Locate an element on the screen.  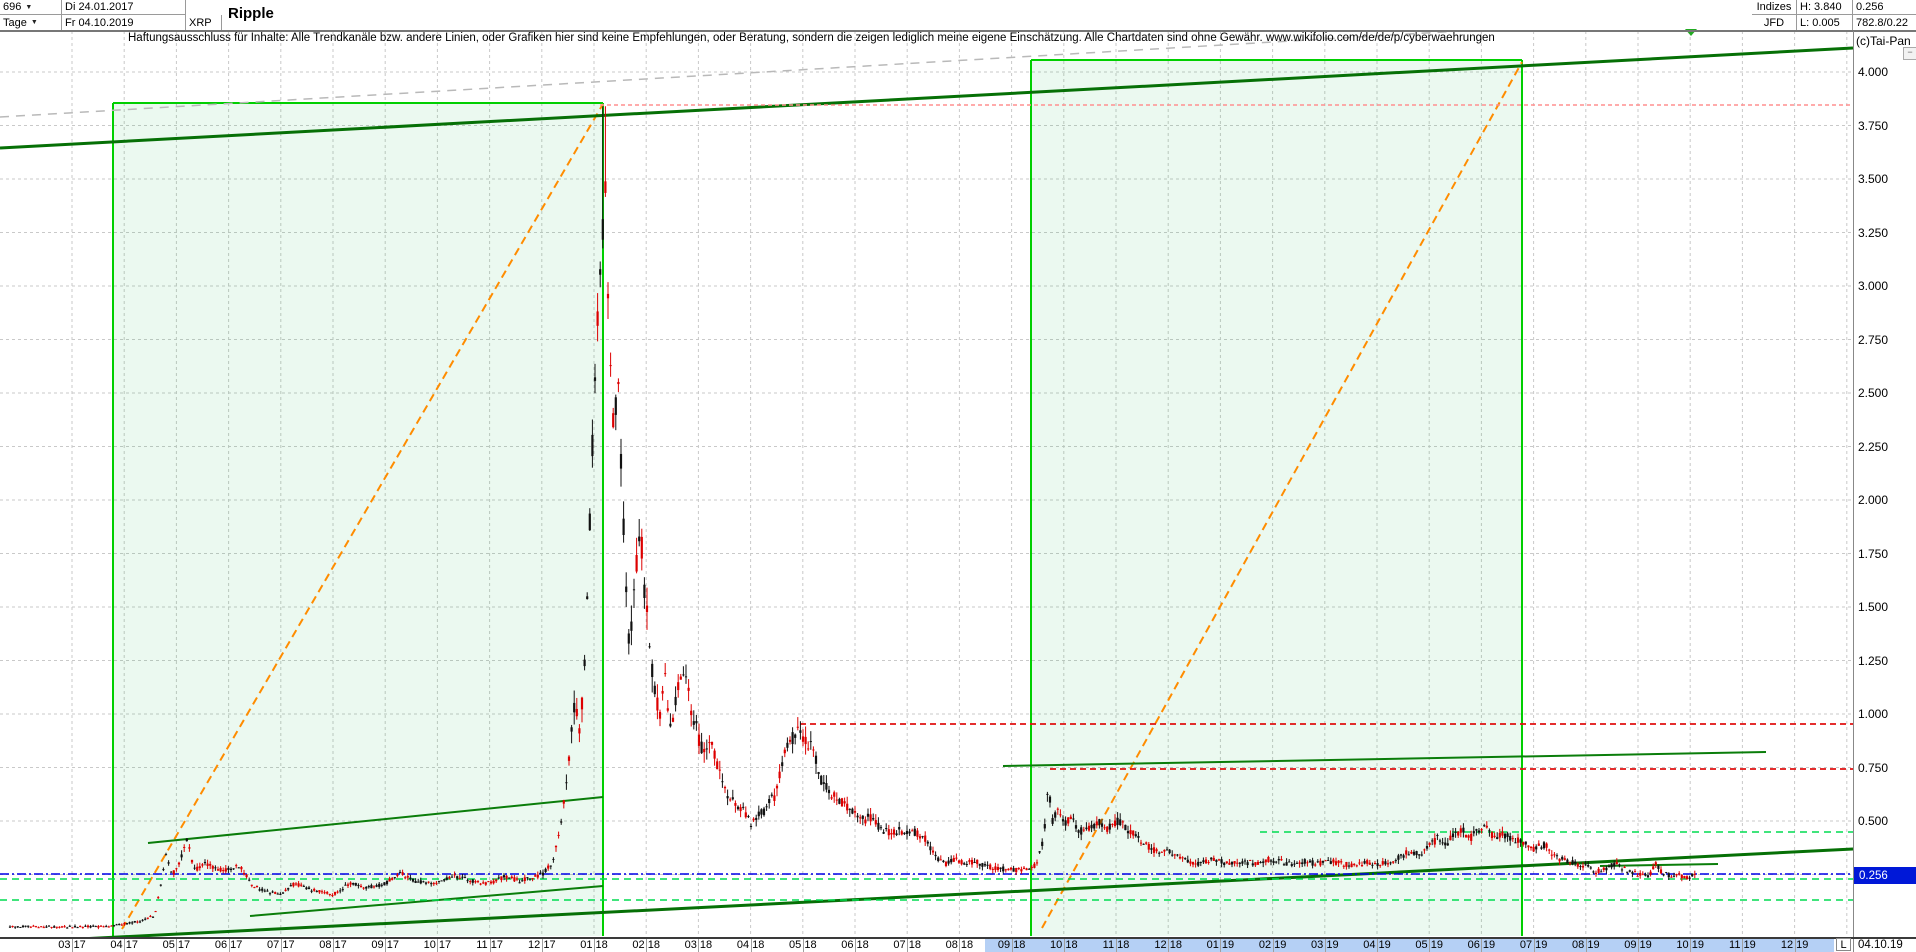
month-label: 08 19 is located at coordinates (1586, 945).